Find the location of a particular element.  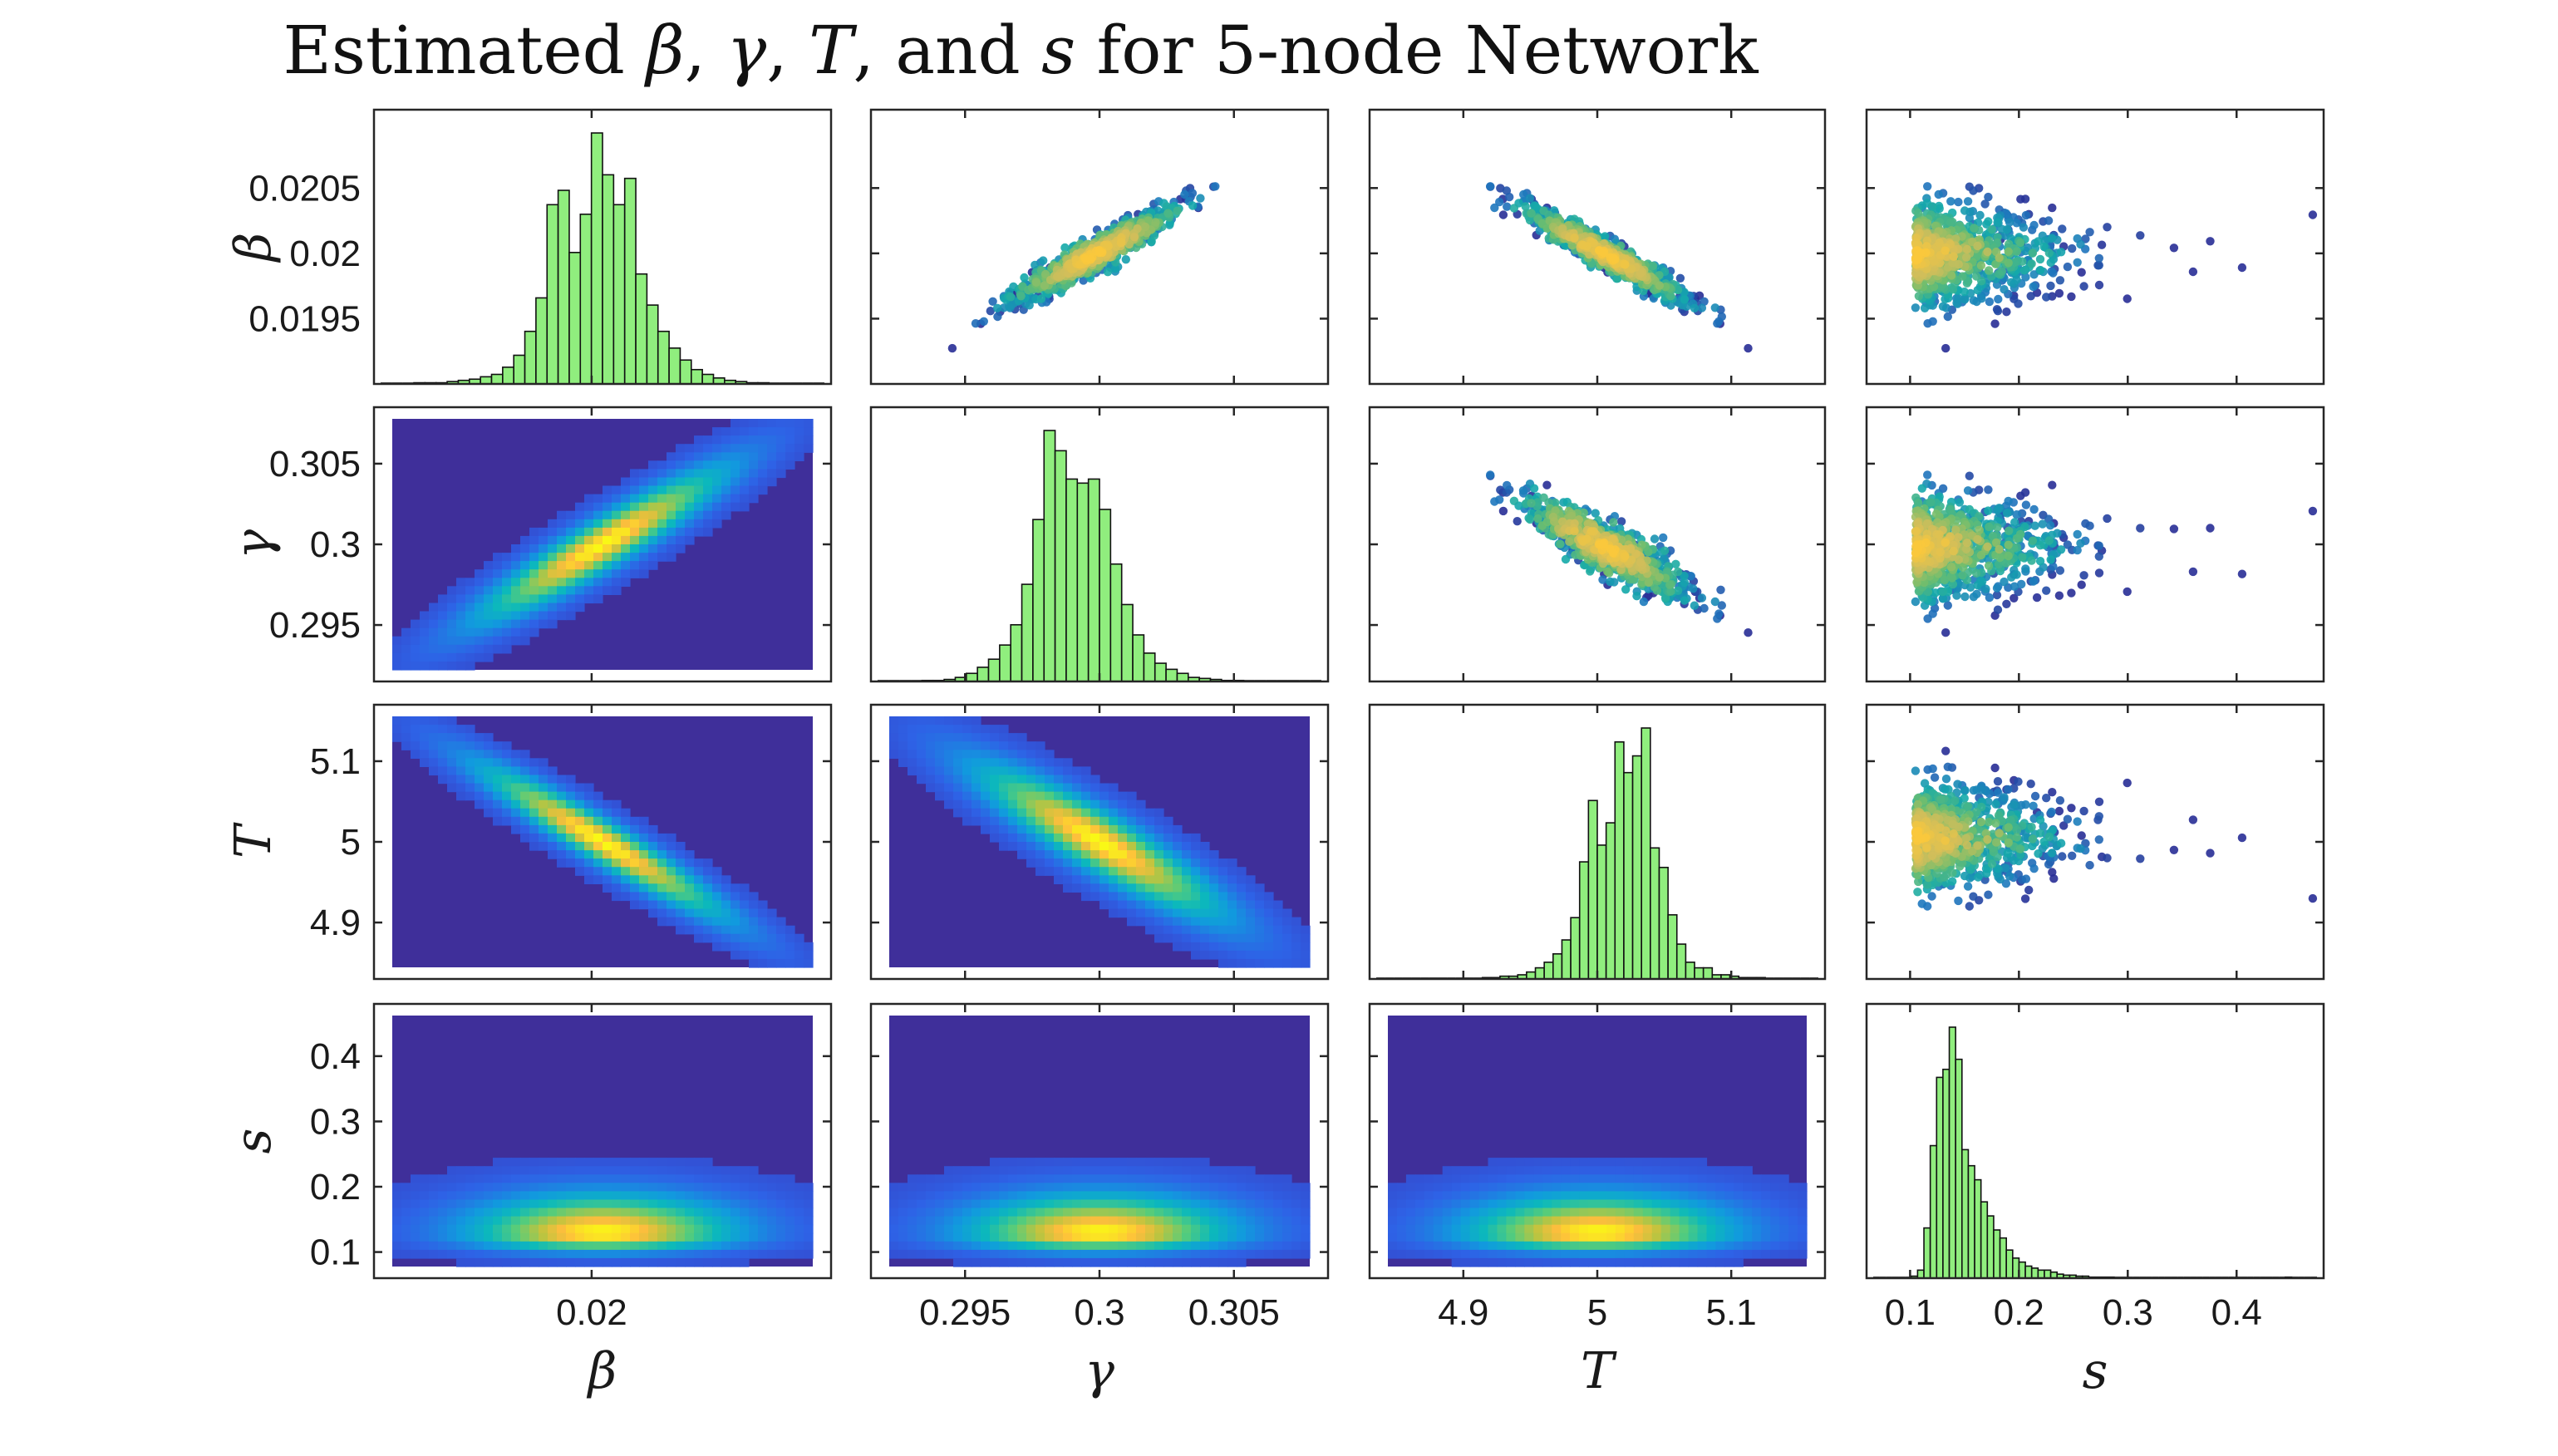

title-part: s is located at coordinates (1058, 50).